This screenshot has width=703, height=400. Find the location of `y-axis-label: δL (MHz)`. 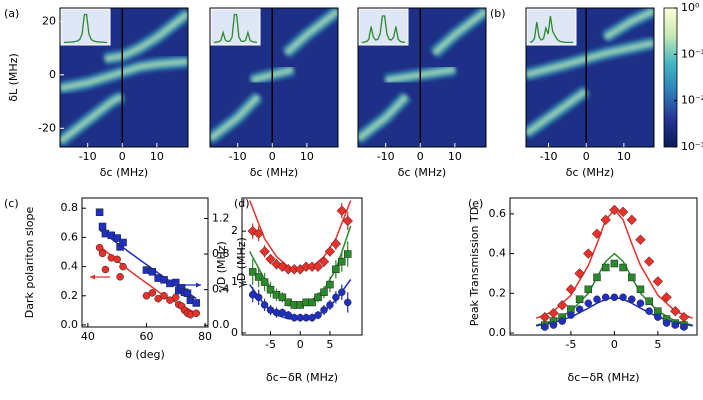

y-axis-label: δL (MHz) is located at coordinates (13, 77).